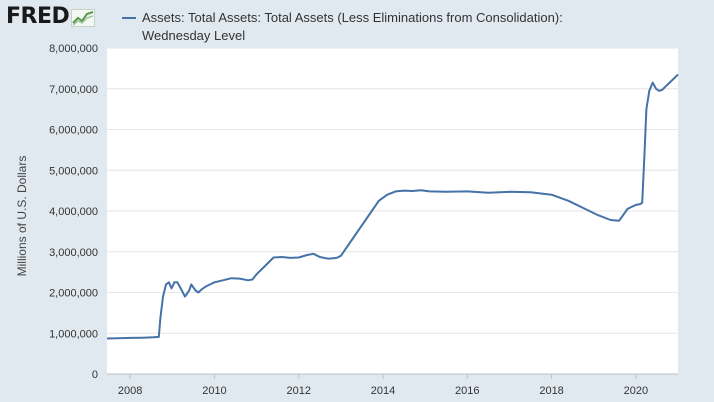 This screenshot has height=402, width=714. What do you see at coordinates (636, 391) in the screenshot?
I see `x-tick-label: 2020` at bounding box center [636, 391].